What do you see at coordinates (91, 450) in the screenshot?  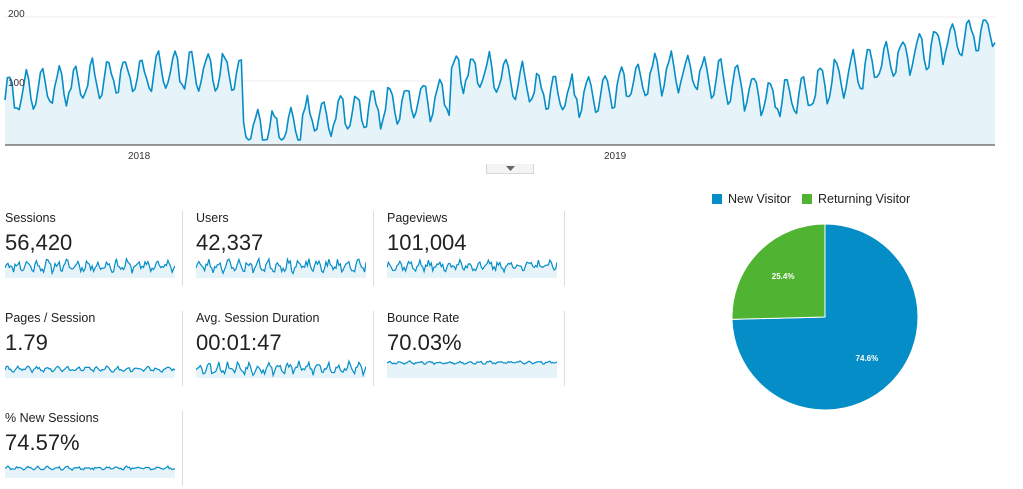 I see `metric-new-sessions-percent: % New Sessions 74.57%` at bounding box center [91, 450].